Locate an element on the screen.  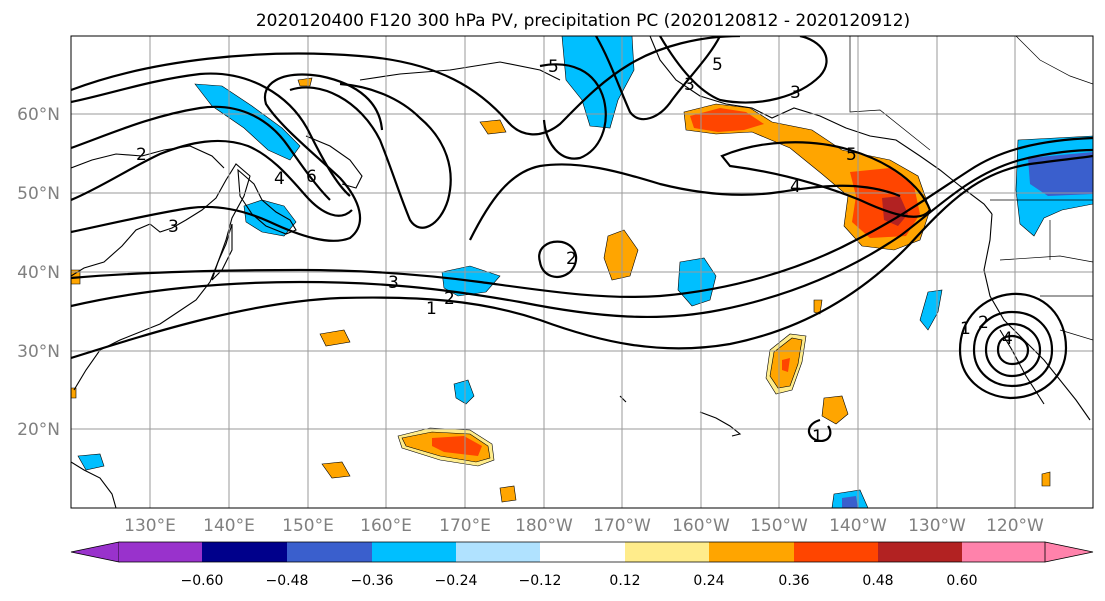
pv-contour-low4 is located at coordinates (1013, 350).